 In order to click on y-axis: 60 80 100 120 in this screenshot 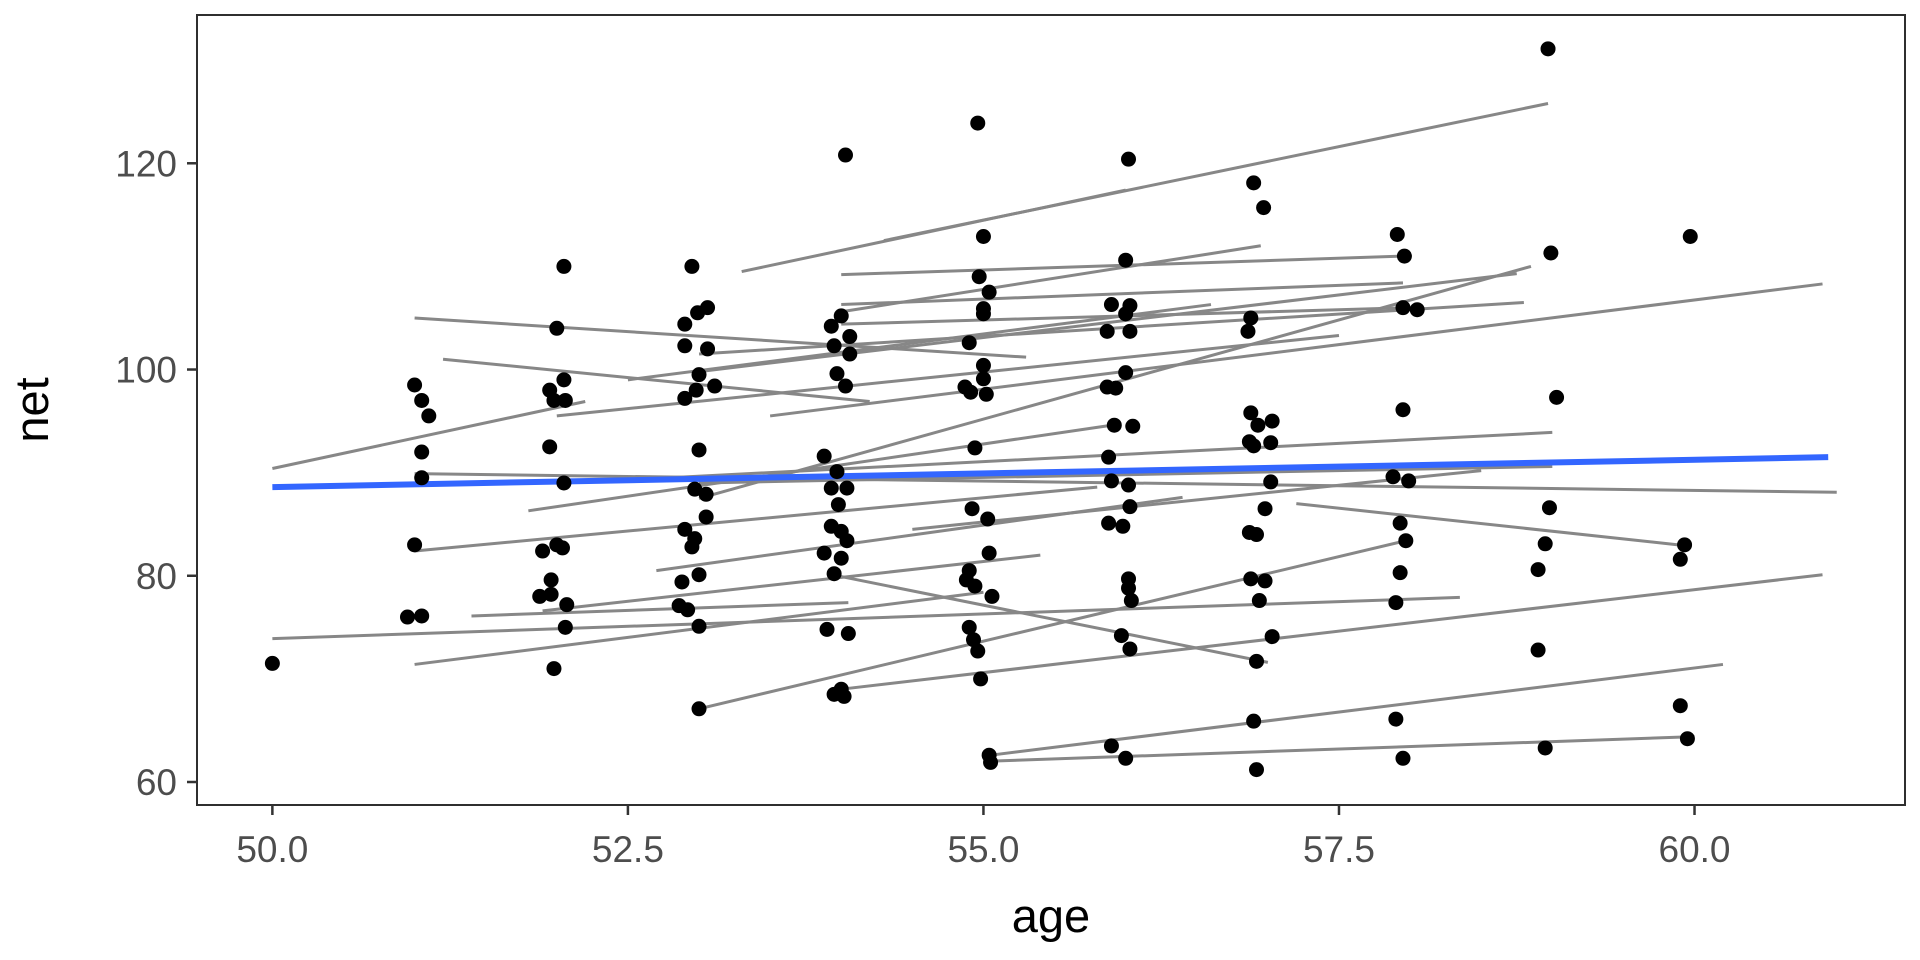, I will do `click(156, 473)`.